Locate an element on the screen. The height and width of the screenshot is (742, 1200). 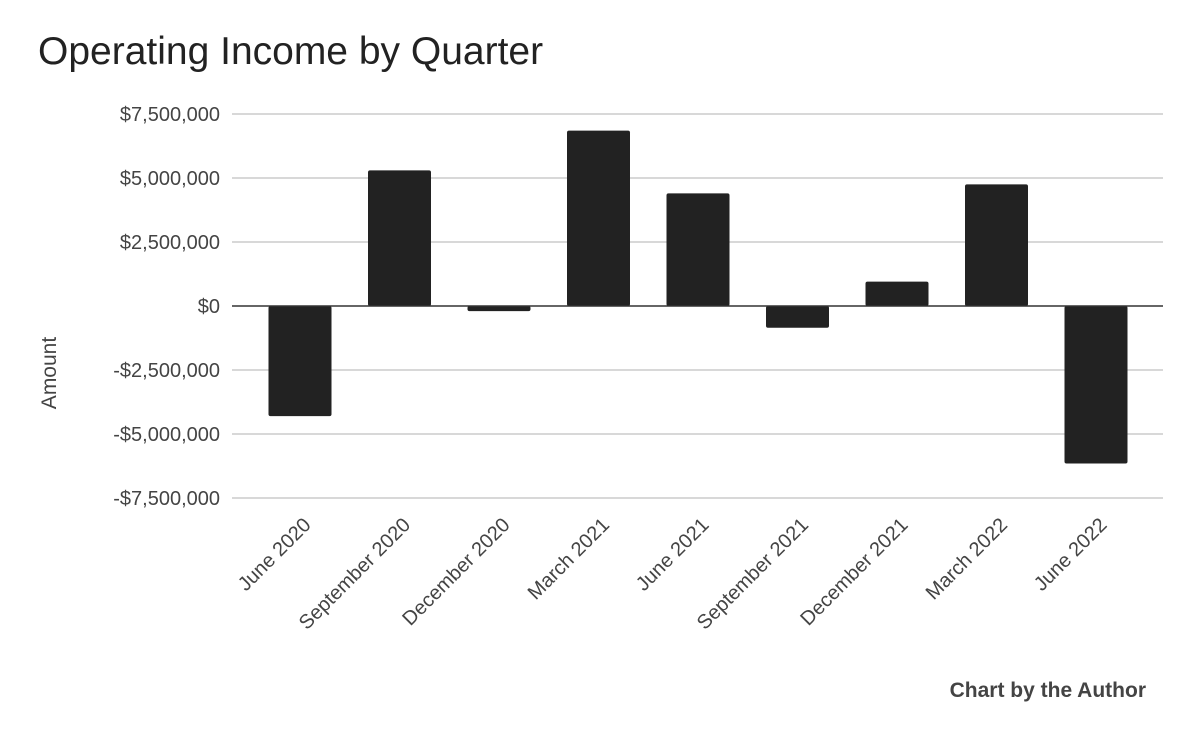
y-tick-label: -$7,500,000 is located at coordinates (166, 499).